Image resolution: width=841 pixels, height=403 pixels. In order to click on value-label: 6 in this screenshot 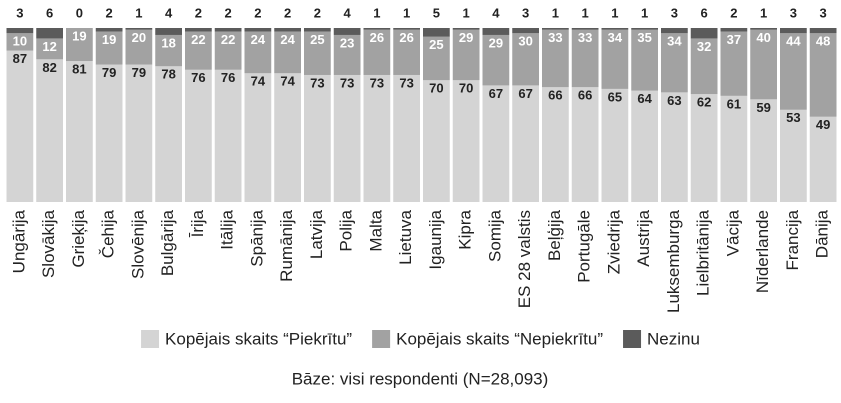, I will do `click(49, 12)`.